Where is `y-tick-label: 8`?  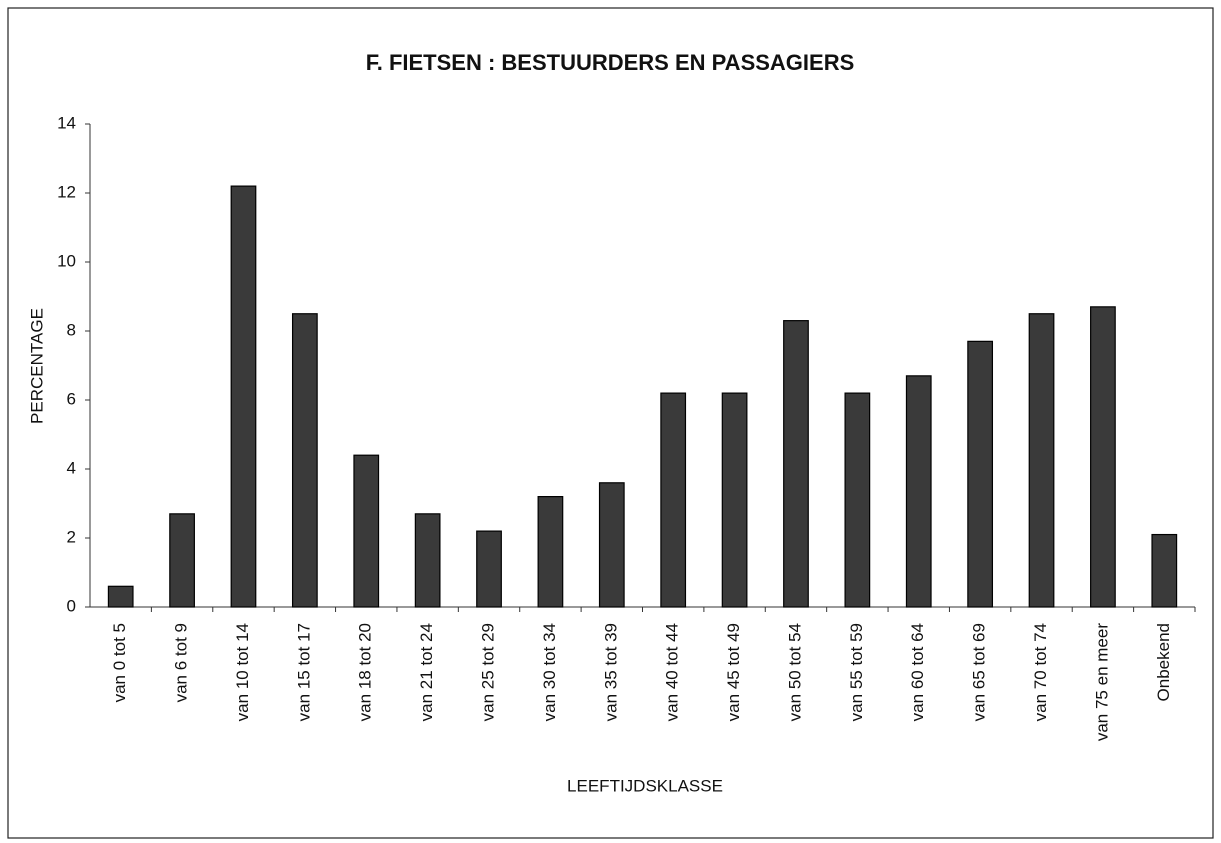
y-tick-label: 8 is located at coordinates (71, 329).